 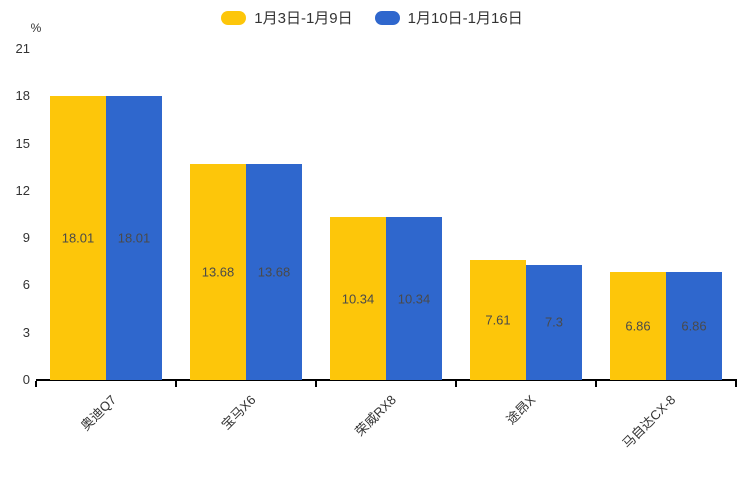 What do you see at coordinates (36, 28) in the screenshot?
I see `y-axis-unit-label: %` at bounding box center [36, 28].